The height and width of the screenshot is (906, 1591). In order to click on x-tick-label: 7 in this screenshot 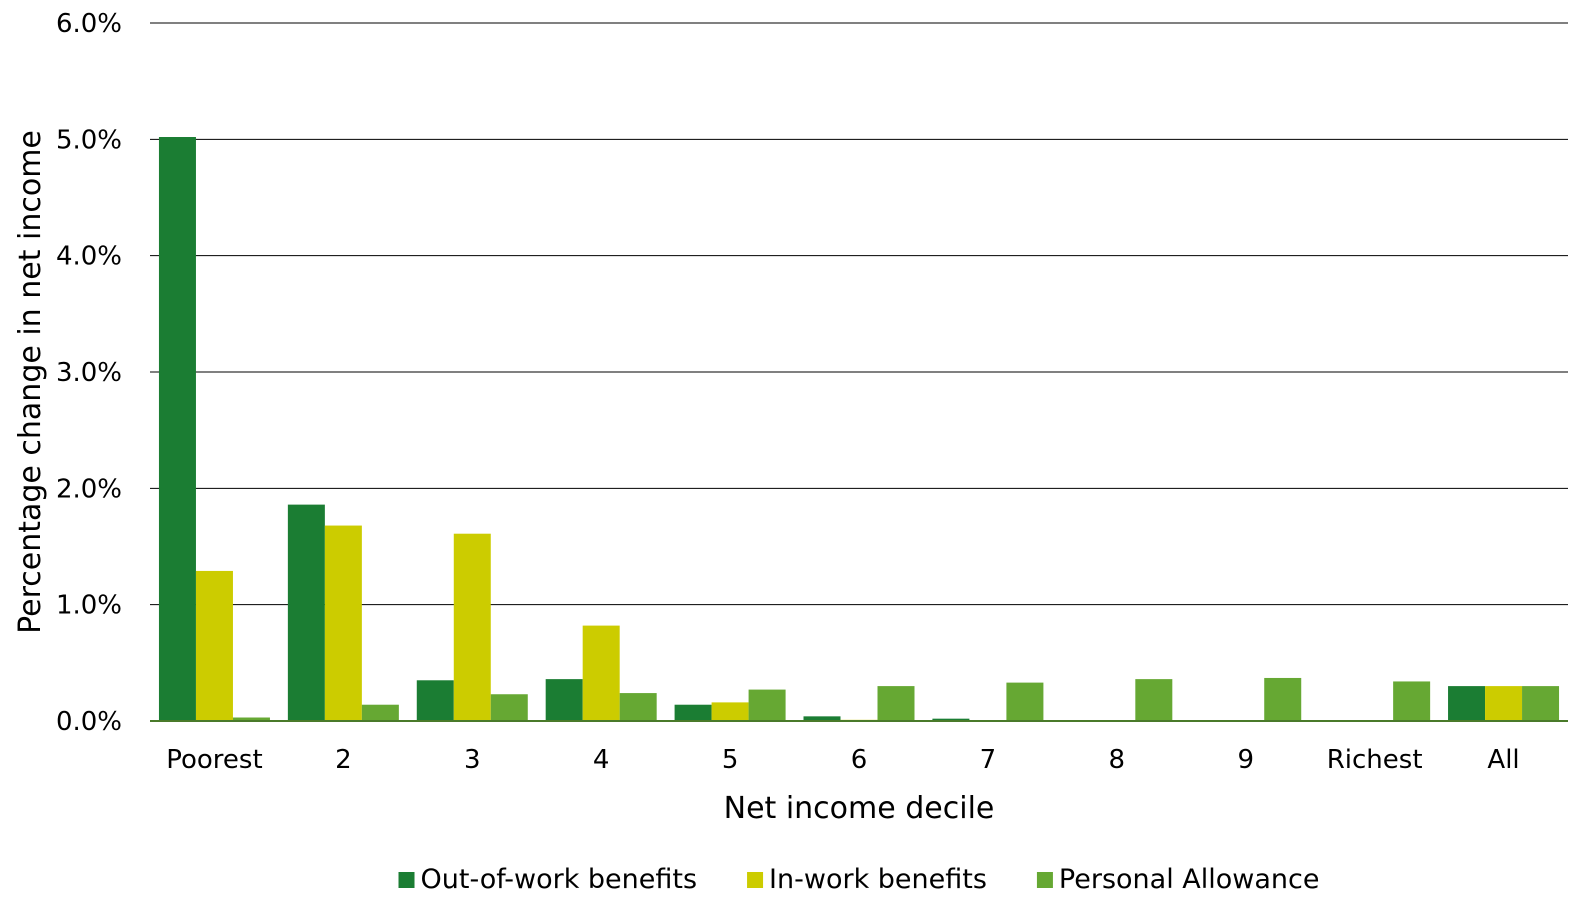, I will do `click(988, 760)`.